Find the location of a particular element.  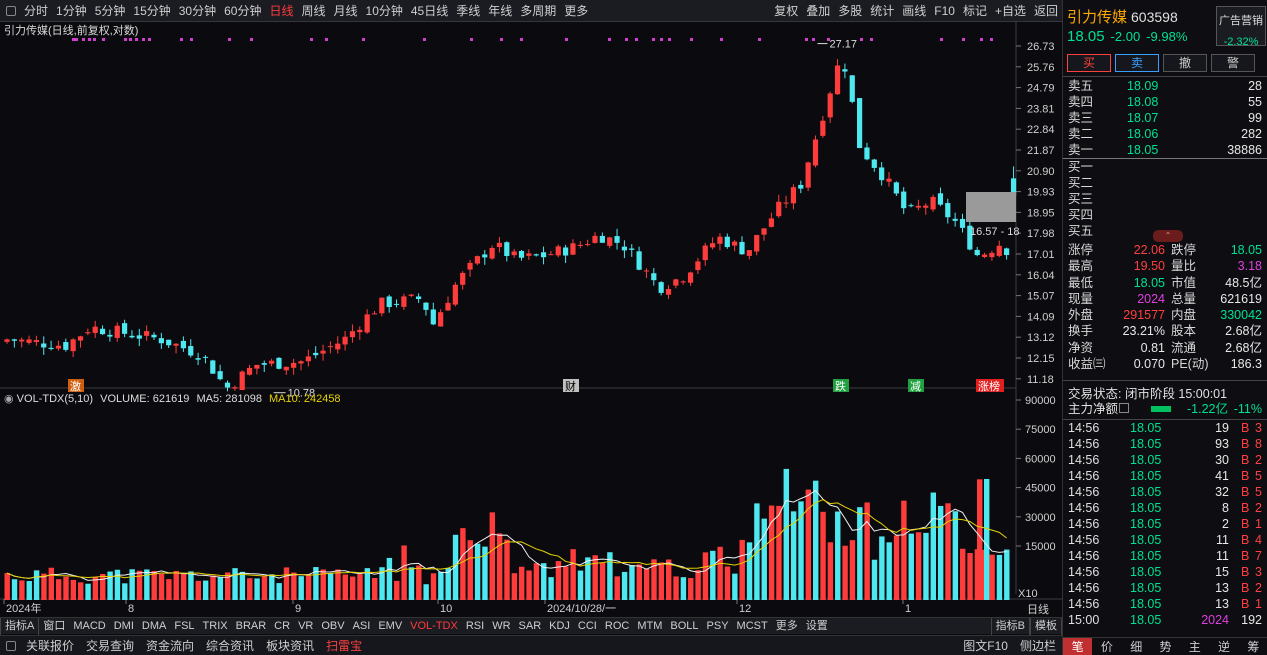

period-tab: 1分钟 is located at coordinates (71, 10).